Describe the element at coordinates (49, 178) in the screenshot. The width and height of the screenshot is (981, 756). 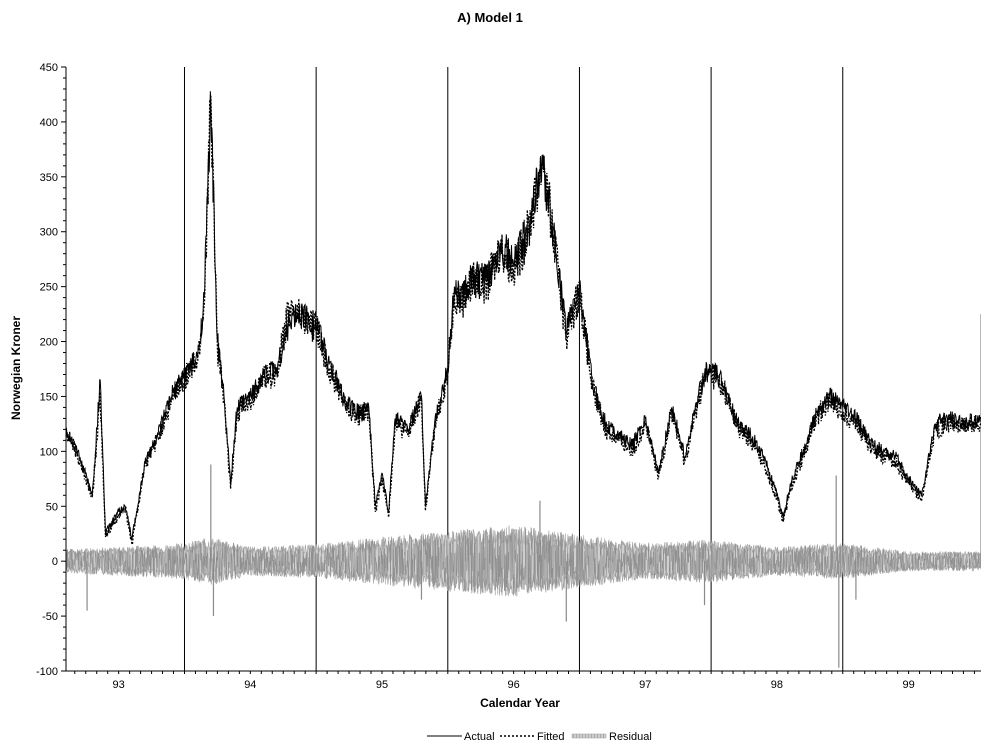
I see `y-tick-label-350: 350` at that location.